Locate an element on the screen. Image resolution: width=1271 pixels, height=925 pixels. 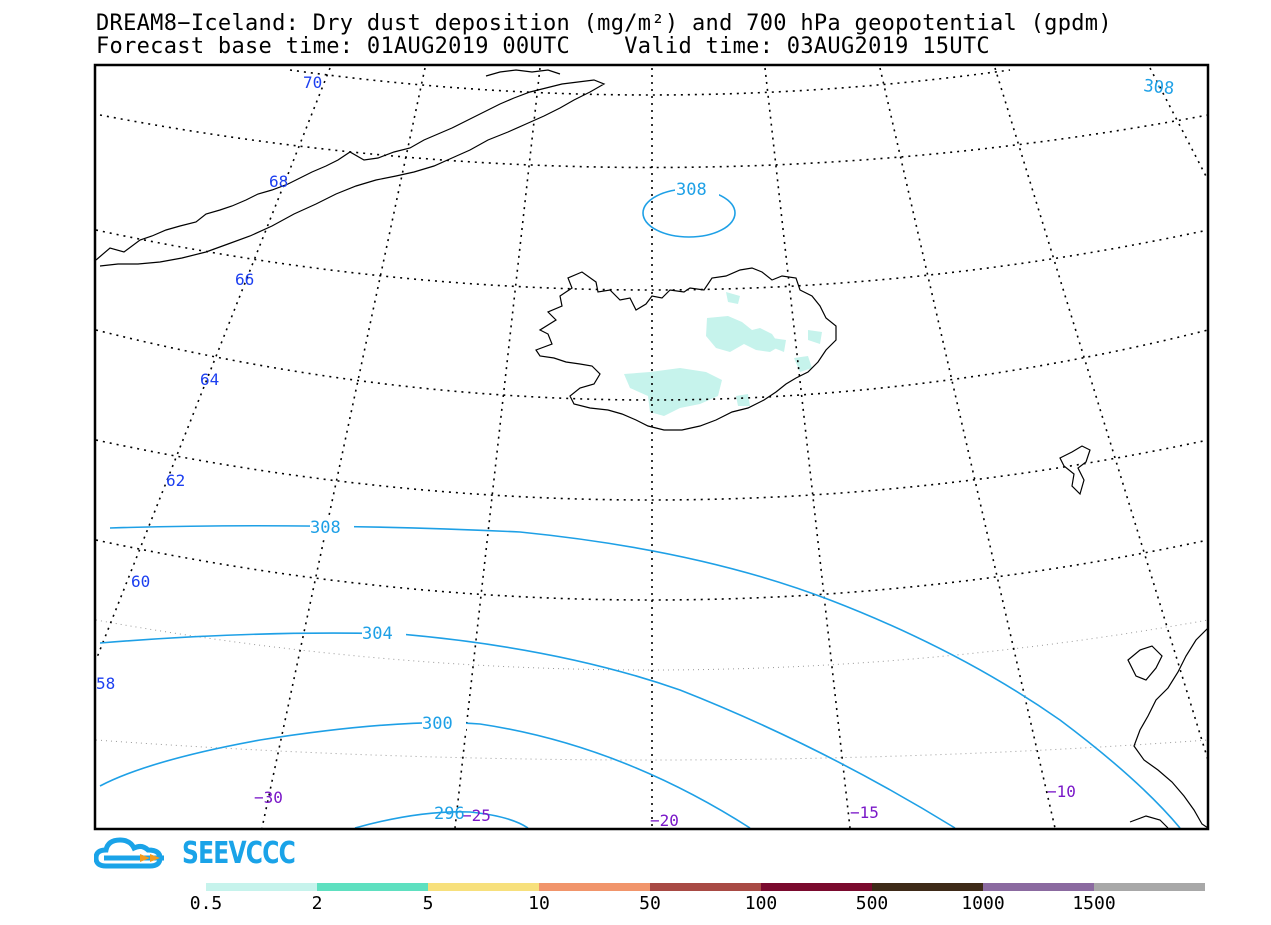
contour-label-300: 300 is located at coordinates (437, 724).